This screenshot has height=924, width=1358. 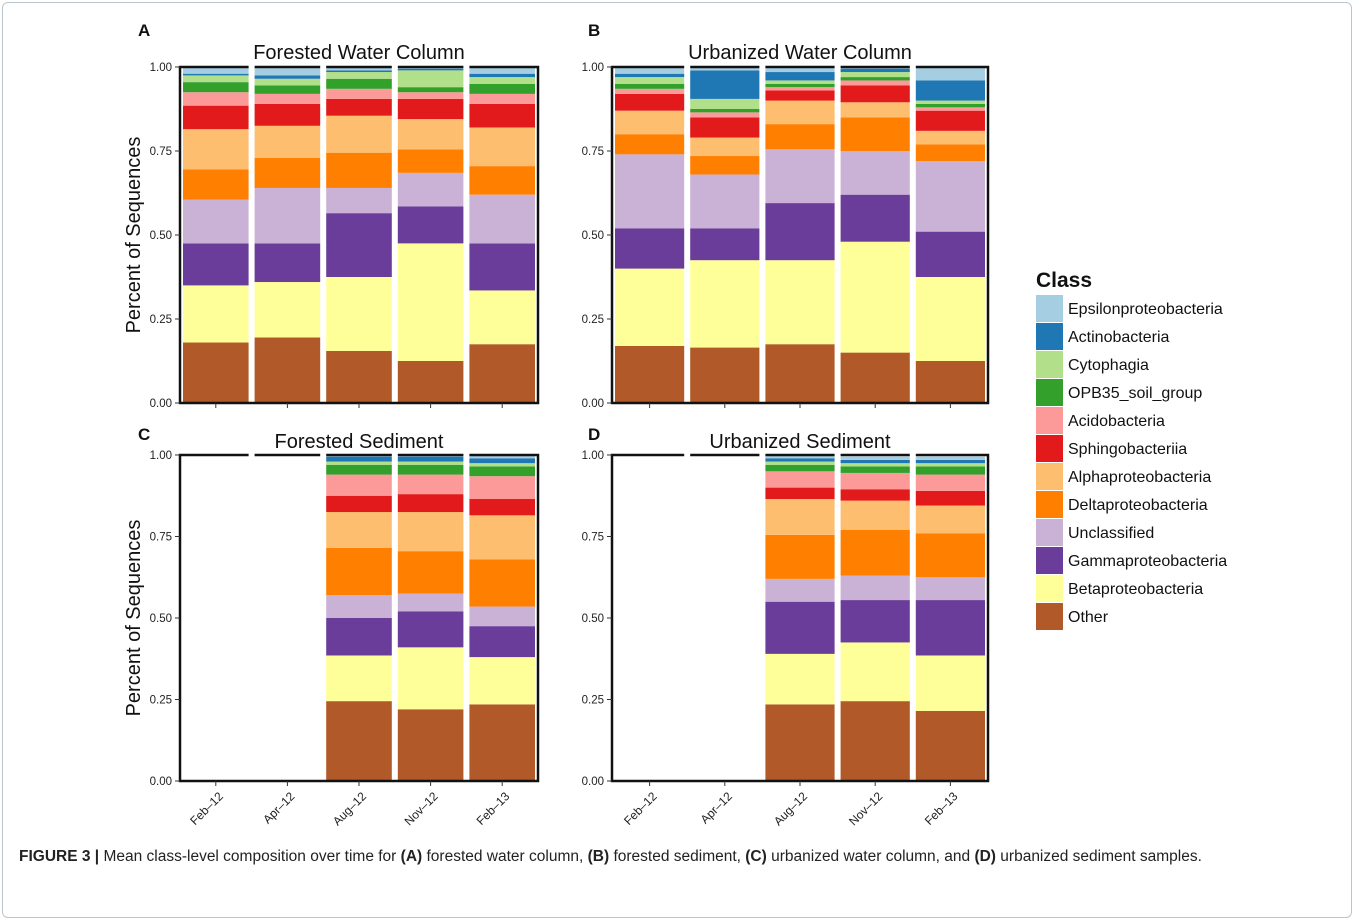 What do you see at coordinates (677, 856) in the screenshot?
I see `caption-text-3: forested sediment,` at bounding box center [677, 856].